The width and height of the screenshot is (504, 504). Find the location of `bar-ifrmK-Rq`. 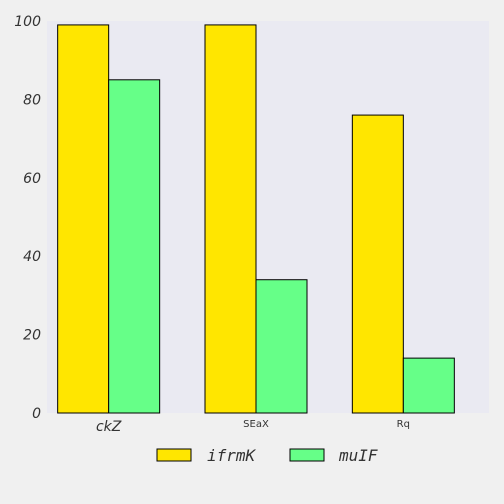

bar-ifrmK-Rq is located at coordinates (377, 264).